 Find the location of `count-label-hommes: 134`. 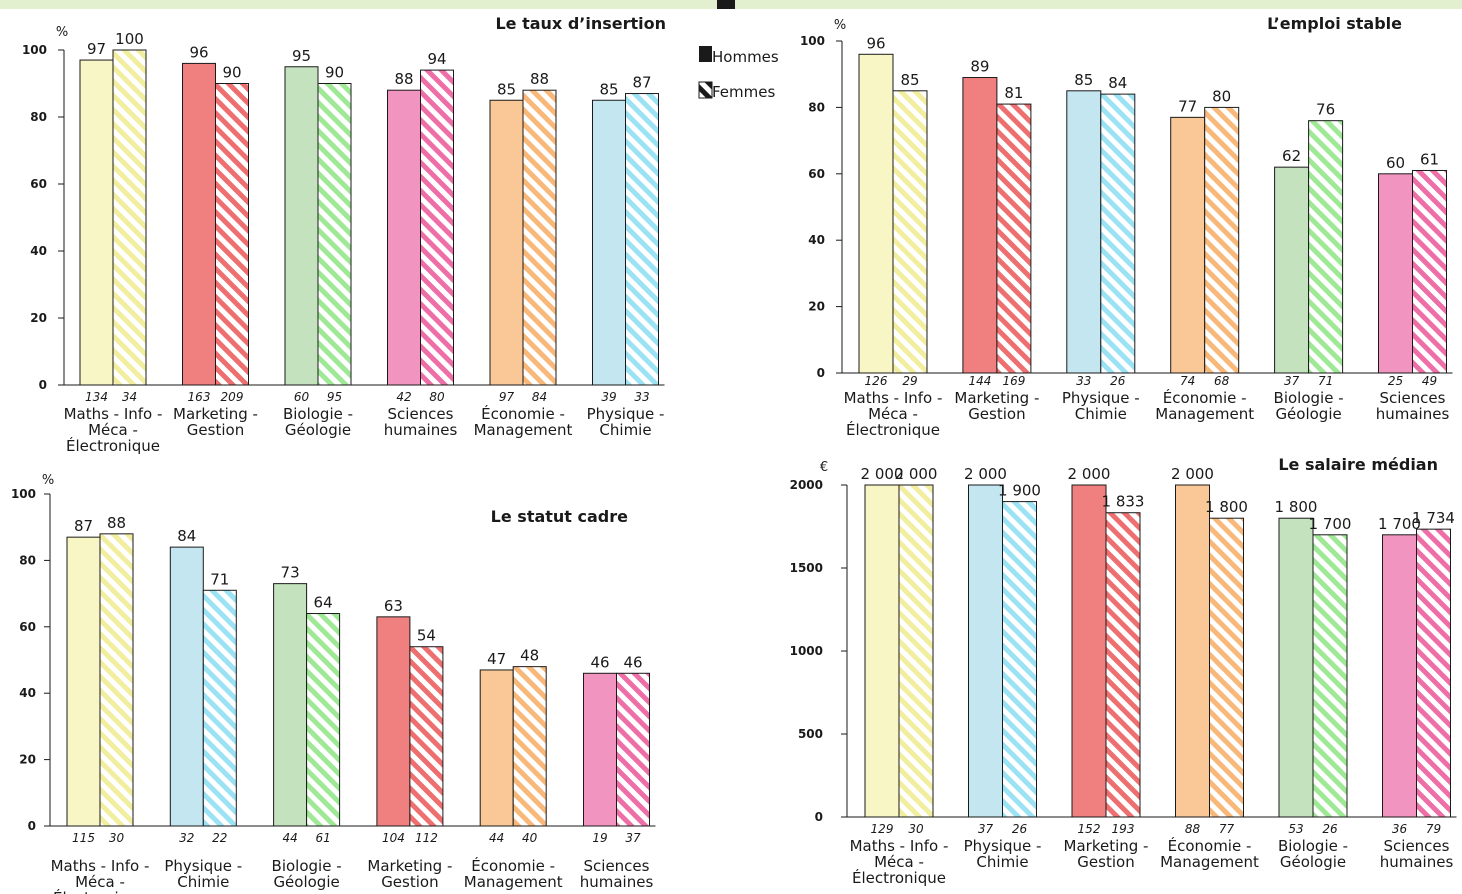

count-label-hommes: 134 is located at coordinates (96, 397).